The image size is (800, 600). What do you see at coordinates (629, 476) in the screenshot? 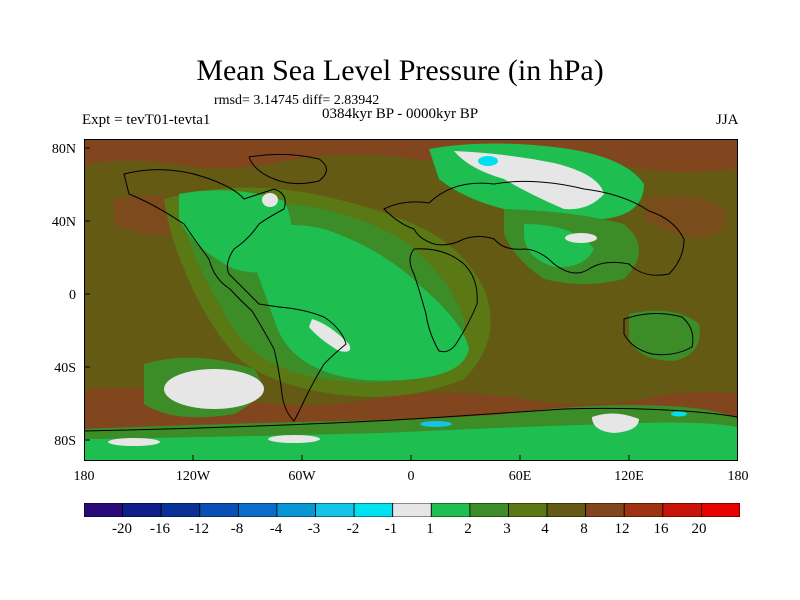
I see `lon-label-120e: 120E` at bounding box center [629, 476].